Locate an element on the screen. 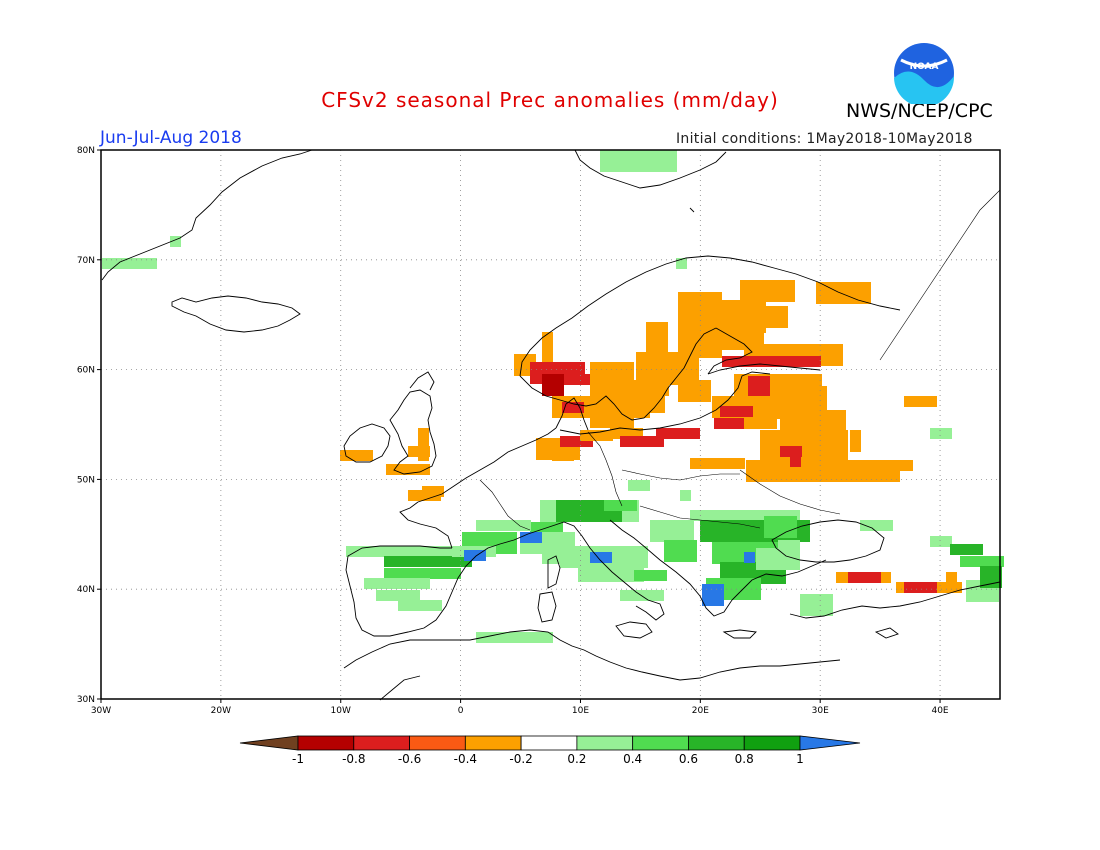  colorbar-label: 1 is located at coordinates (800, 759).